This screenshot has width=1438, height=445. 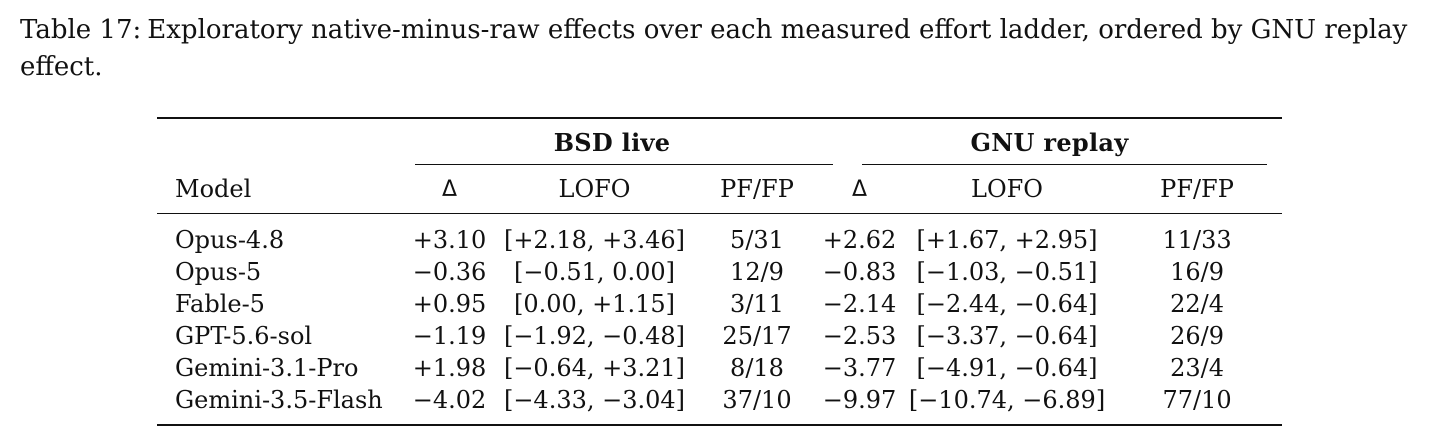 I want to click on gnu-group-underline, so click(x=1064, y=164).